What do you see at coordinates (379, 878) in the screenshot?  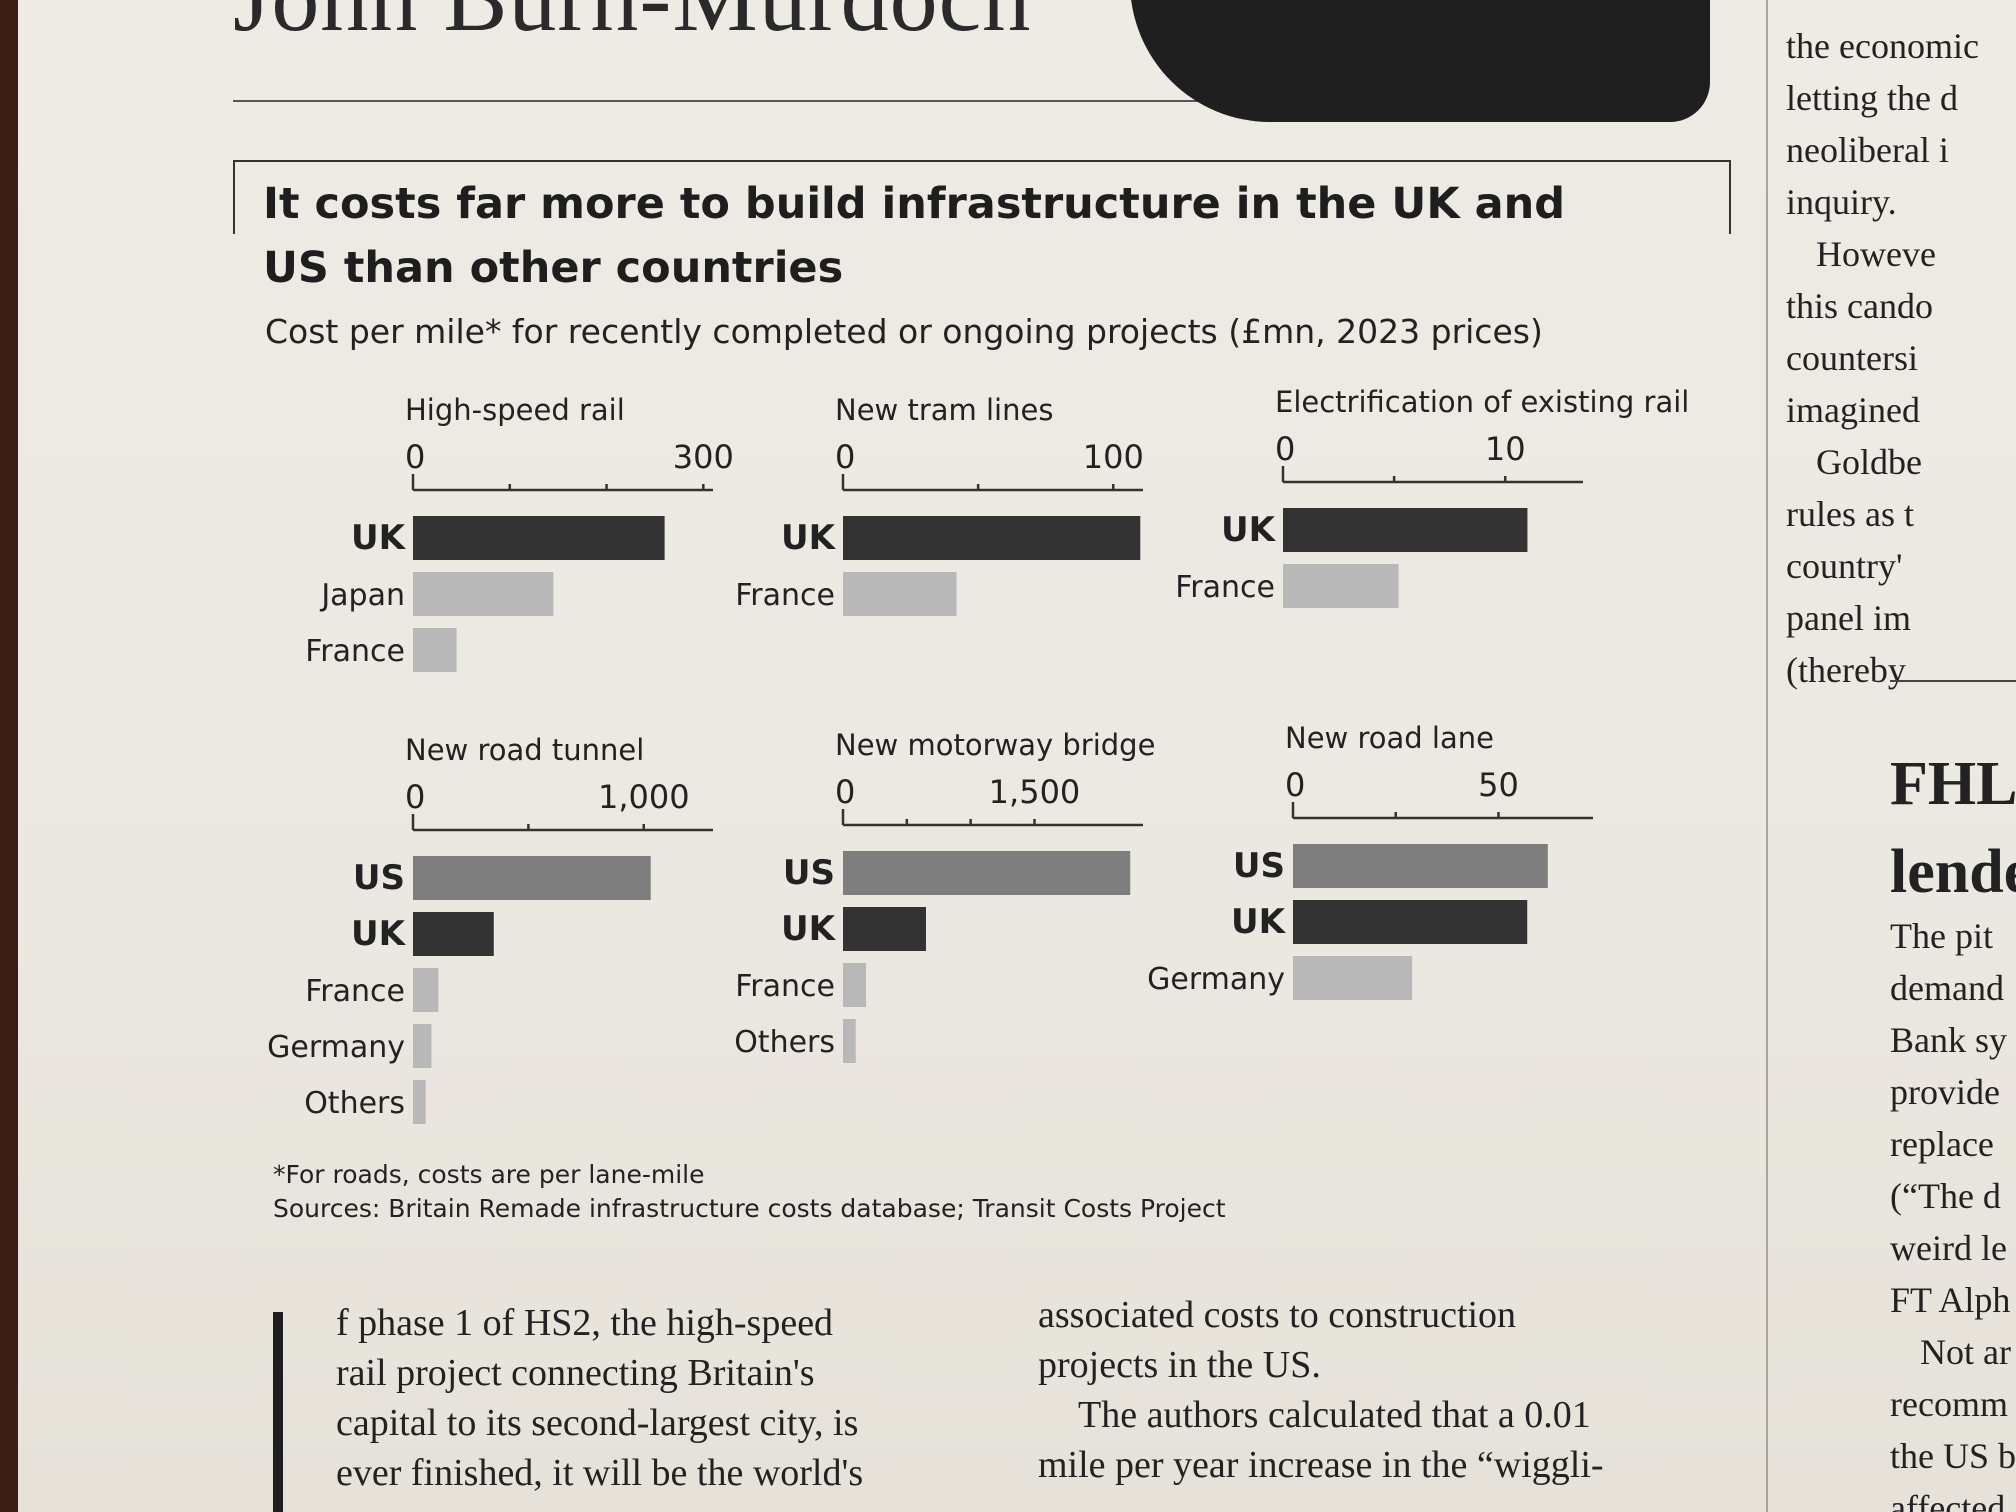 I see `bar-label-us: US` at bounding box center [379, 878].